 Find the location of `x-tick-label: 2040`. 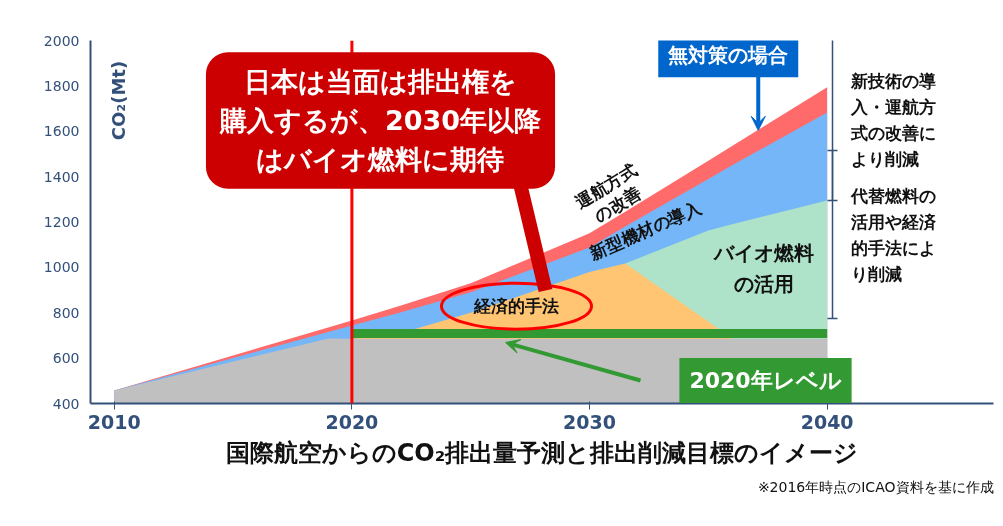

x-tick-label: 2040 is located at coordinates (827, 421).